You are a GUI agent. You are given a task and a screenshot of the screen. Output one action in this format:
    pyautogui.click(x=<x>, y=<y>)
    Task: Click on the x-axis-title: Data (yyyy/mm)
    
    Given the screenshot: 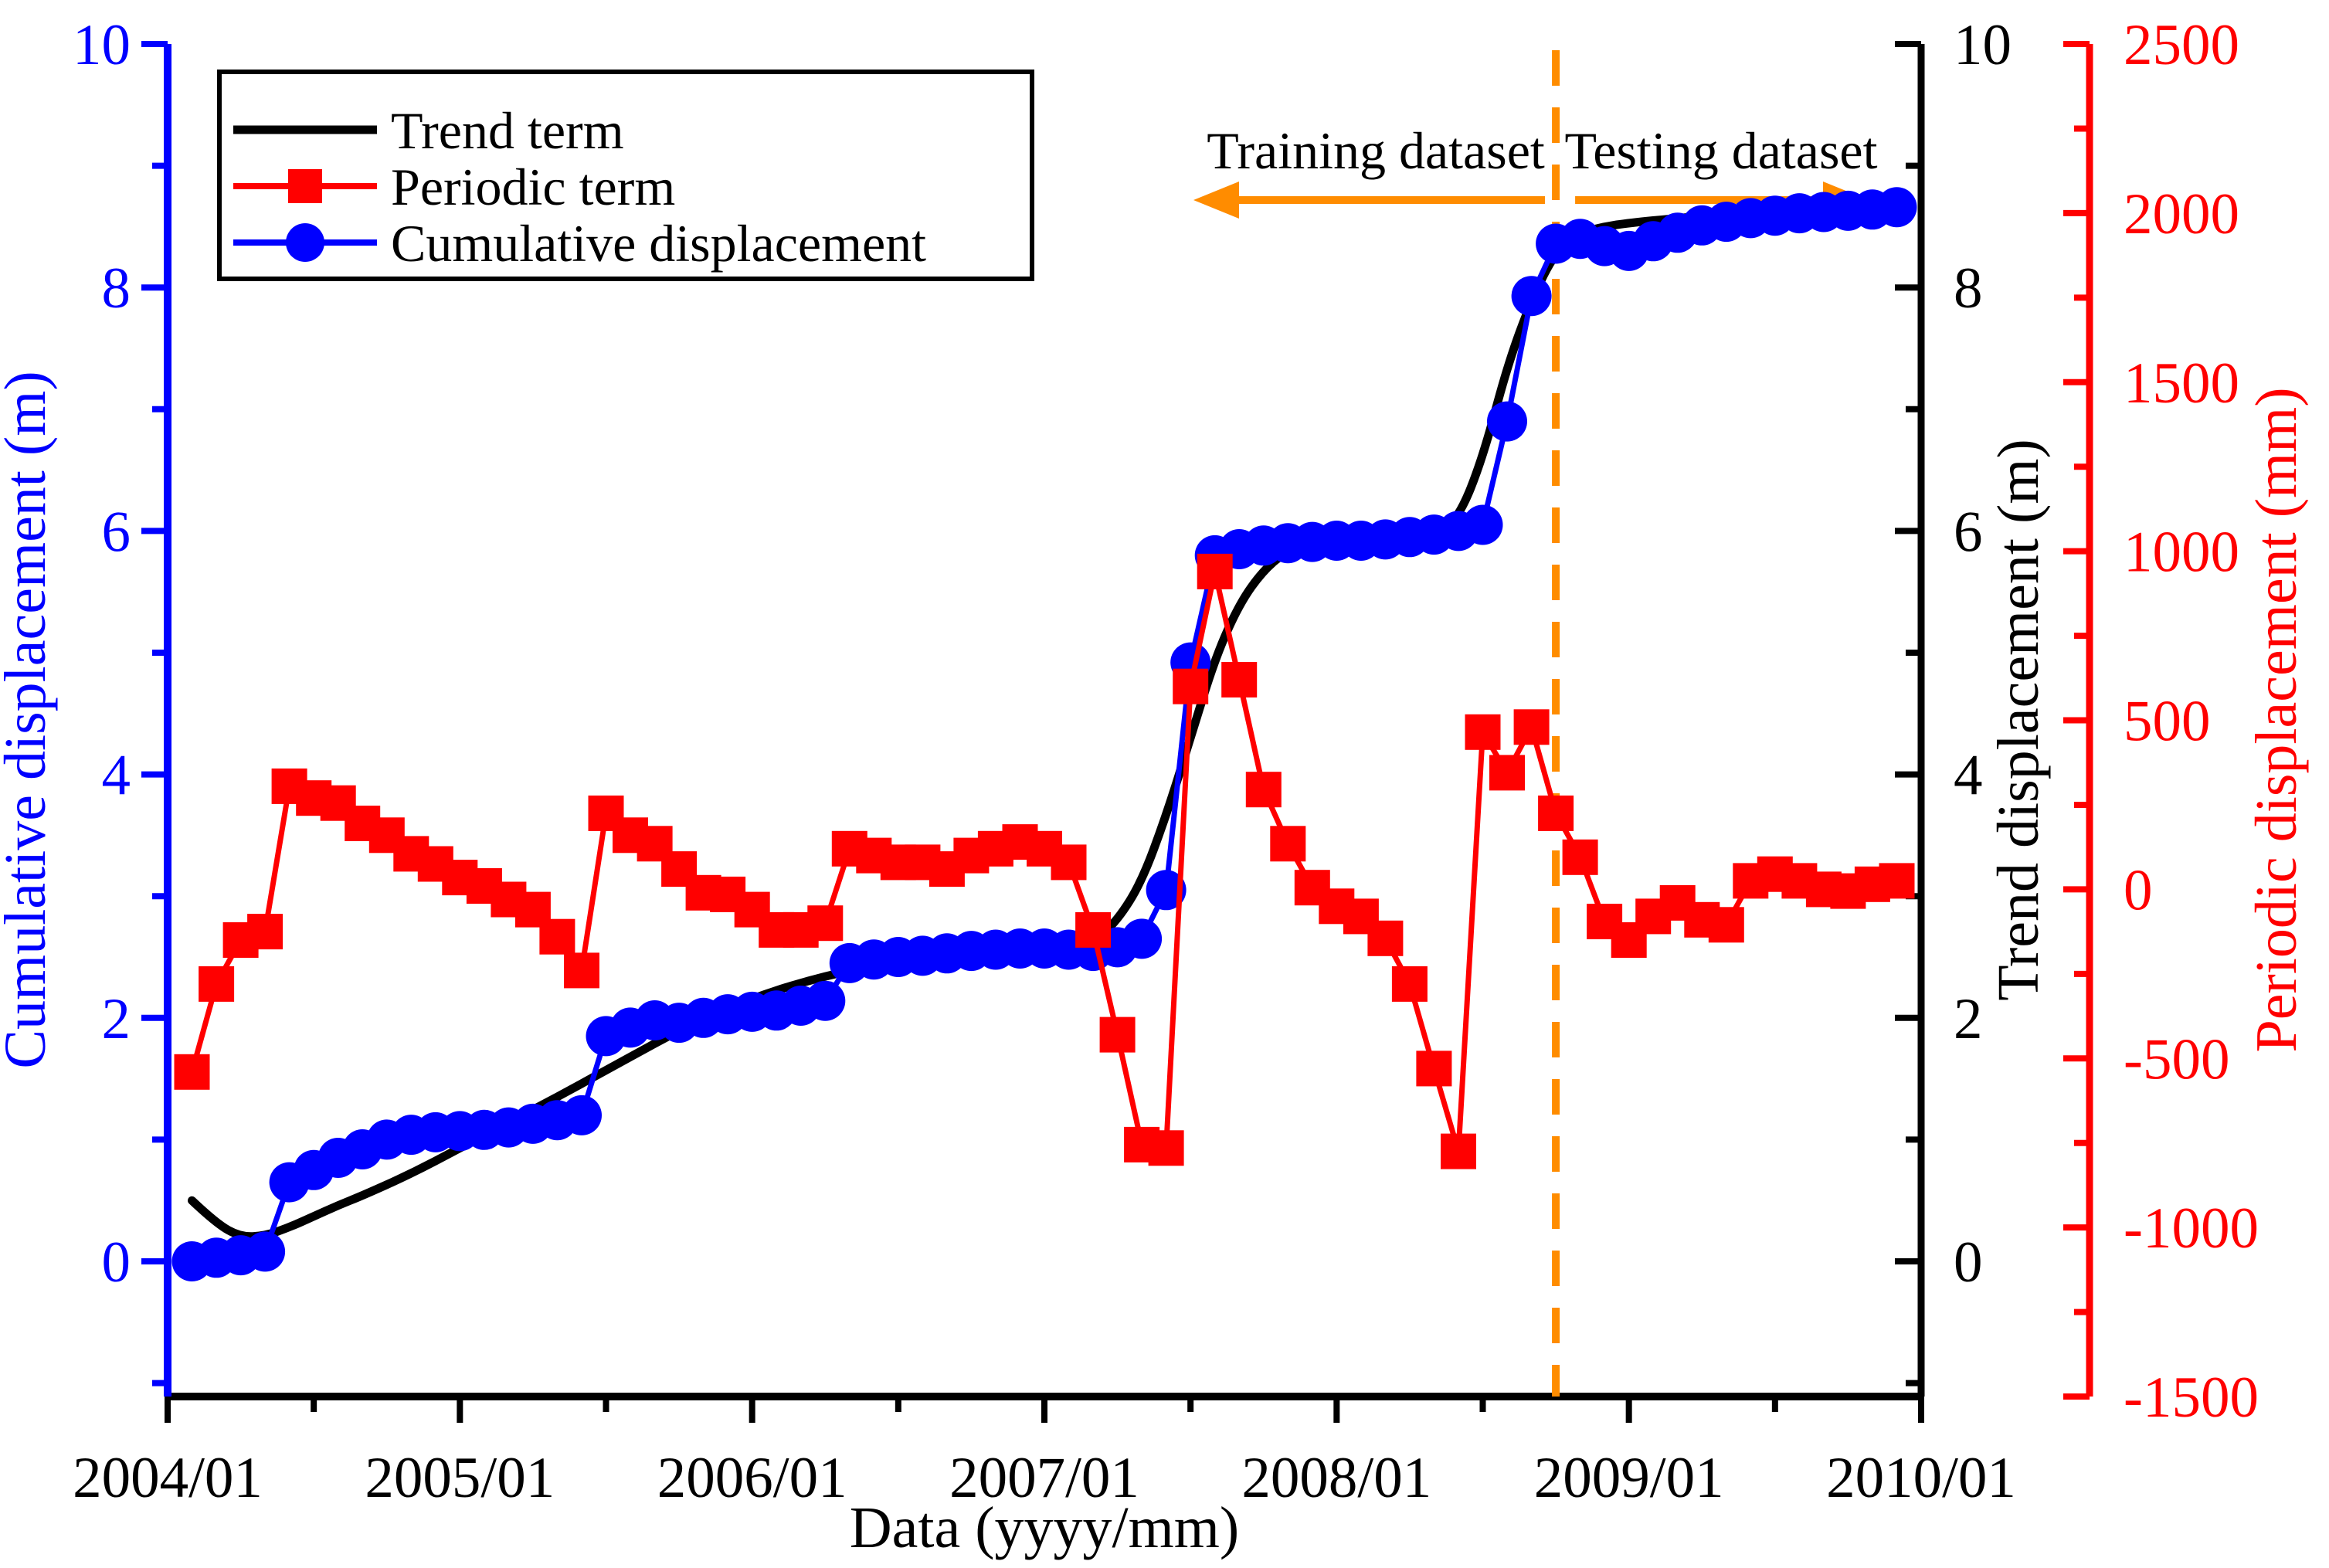 What is the action you would take?
    pyautogui.click(x=1044, y=1527)
    